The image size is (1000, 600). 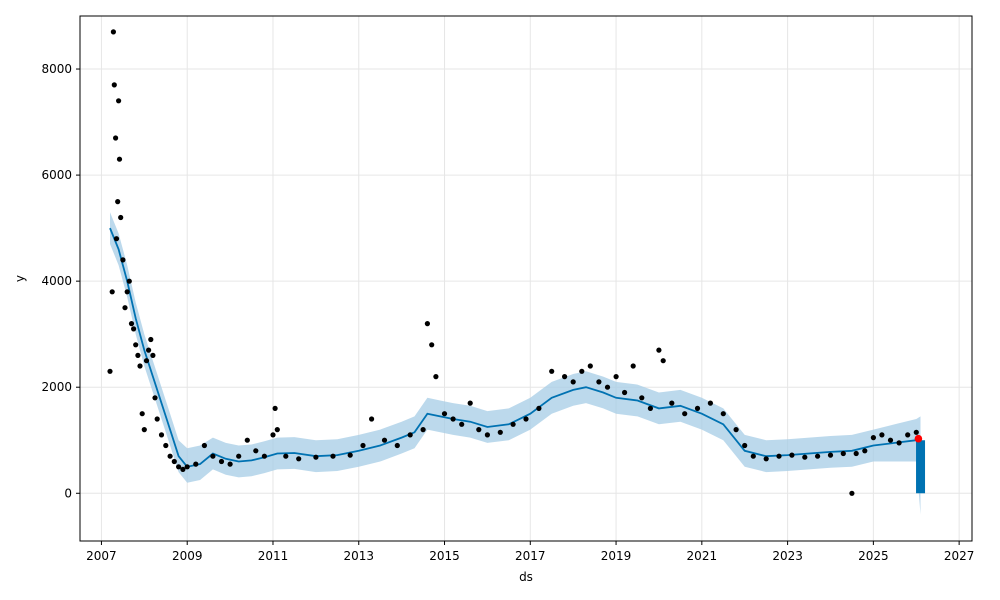 What do you see at coordinates (187, 556) in the screenshot?
I see `x-tick-label: 2009` at bounding box center [187, 556].